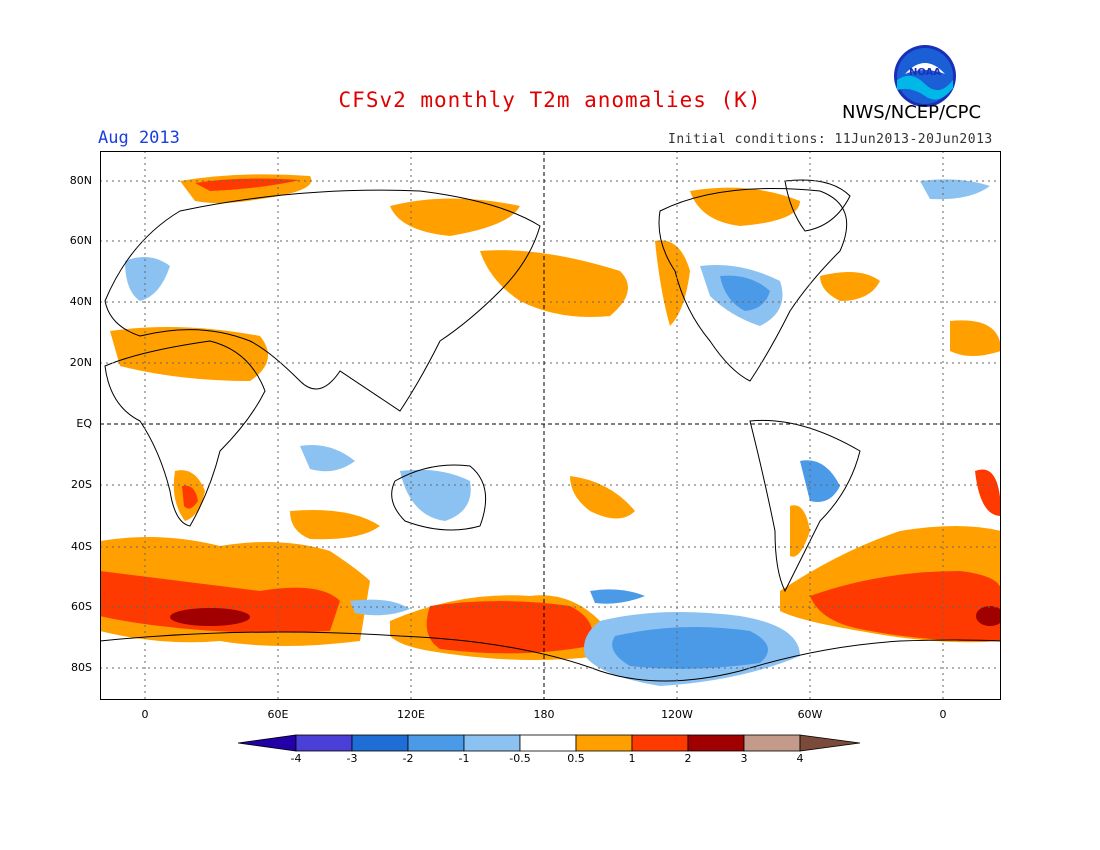  Describe the element at coordinates (955, 189) in the screenshot. I see `arctic-cold` at that location.